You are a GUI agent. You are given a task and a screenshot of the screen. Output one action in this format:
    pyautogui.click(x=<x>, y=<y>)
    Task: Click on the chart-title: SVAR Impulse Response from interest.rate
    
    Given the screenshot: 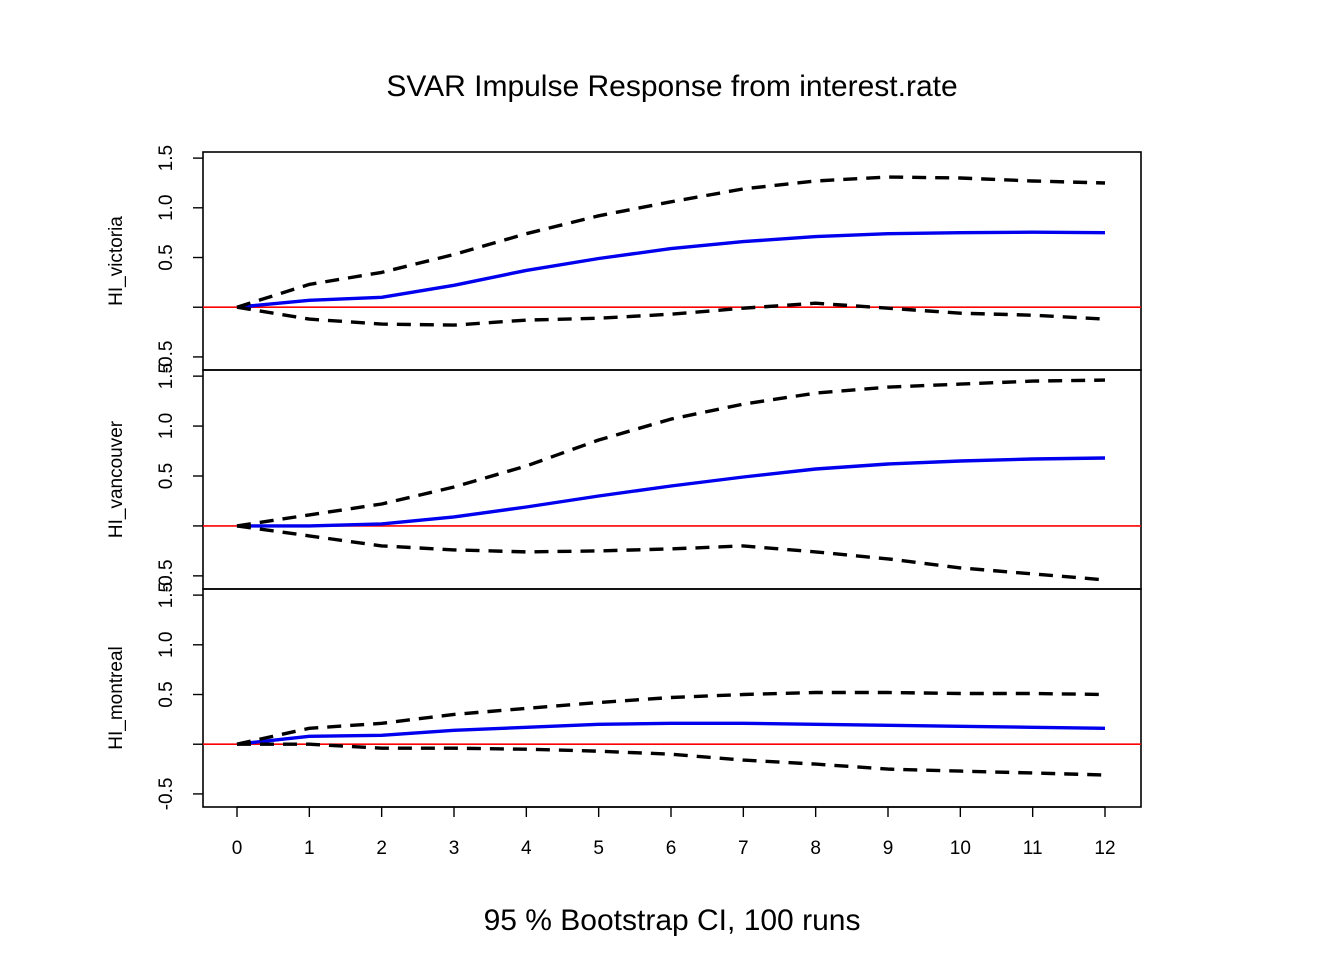 What is the action you would take?
    pyautogui.click(x=671, y=86)
    